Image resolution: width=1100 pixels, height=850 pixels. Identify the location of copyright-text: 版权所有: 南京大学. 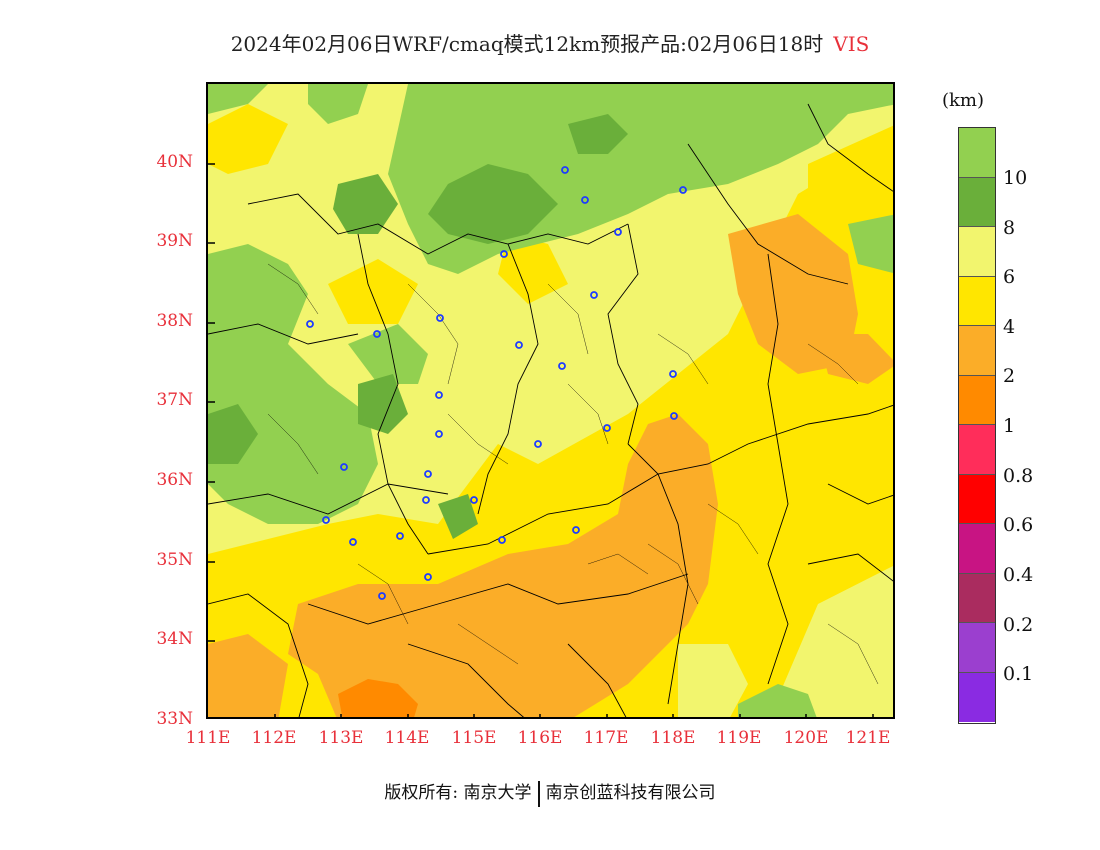
(458, 793).